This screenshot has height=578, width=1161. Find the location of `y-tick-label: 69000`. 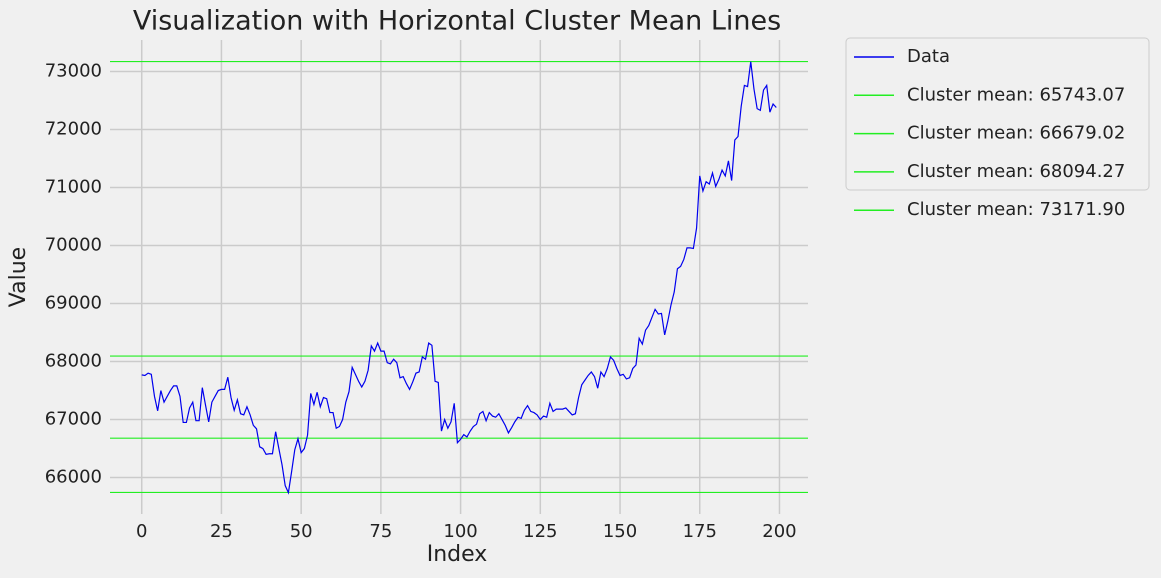

y-tick-label: 69000 is located at coordinates (73, 303).